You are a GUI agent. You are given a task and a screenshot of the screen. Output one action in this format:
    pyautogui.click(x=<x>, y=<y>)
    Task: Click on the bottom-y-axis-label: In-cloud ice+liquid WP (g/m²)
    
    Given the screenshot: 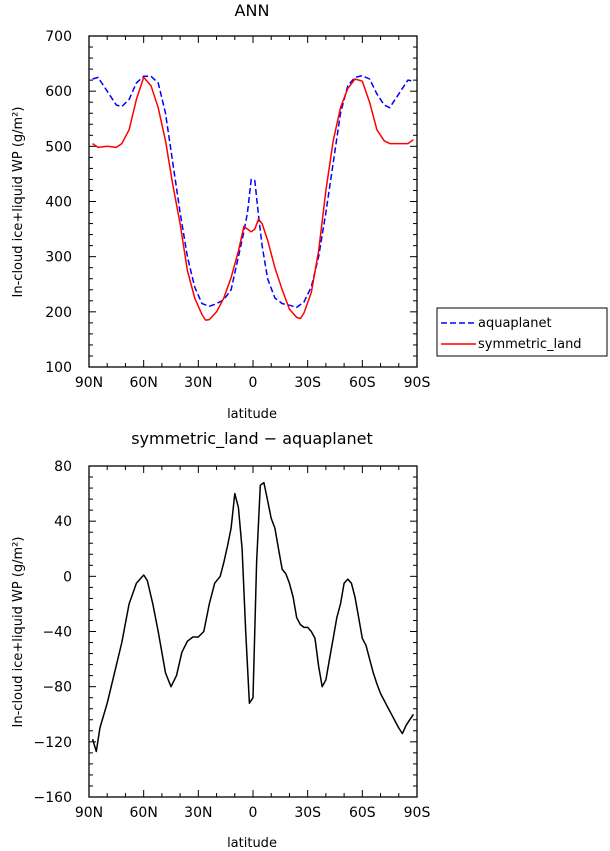 What is the action you would take?
    pyautogui.click(x=18, y=632)
    